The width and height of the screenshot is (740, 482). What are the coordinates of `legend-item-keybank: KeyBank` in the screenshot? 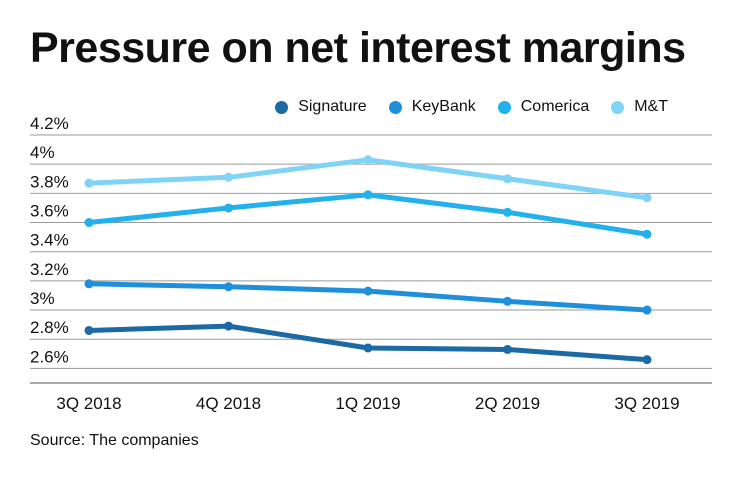 It's located at (432, 107).